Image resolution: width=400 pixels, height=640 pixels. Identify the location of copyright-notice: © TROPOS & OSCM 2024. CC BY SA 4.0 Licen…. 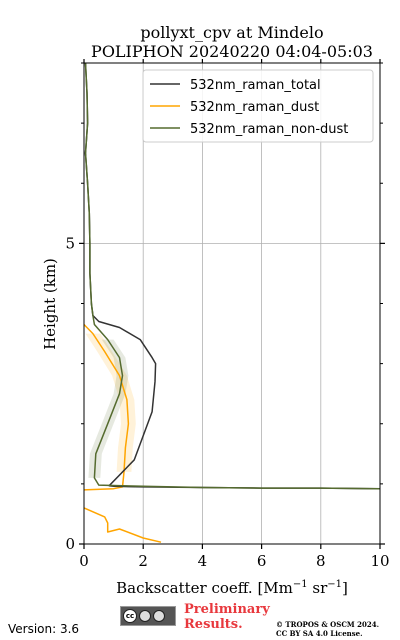
(327, 629).